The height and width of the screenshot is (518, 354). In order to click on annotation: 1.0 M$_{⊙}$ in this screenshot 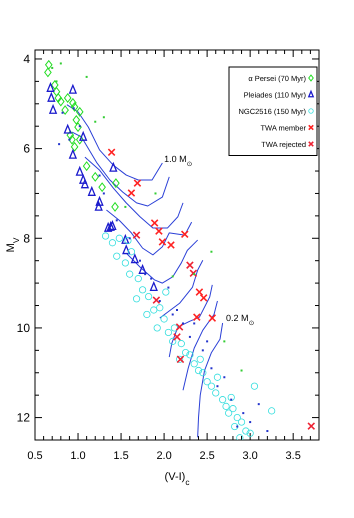, I will do `click(178, 161)`.